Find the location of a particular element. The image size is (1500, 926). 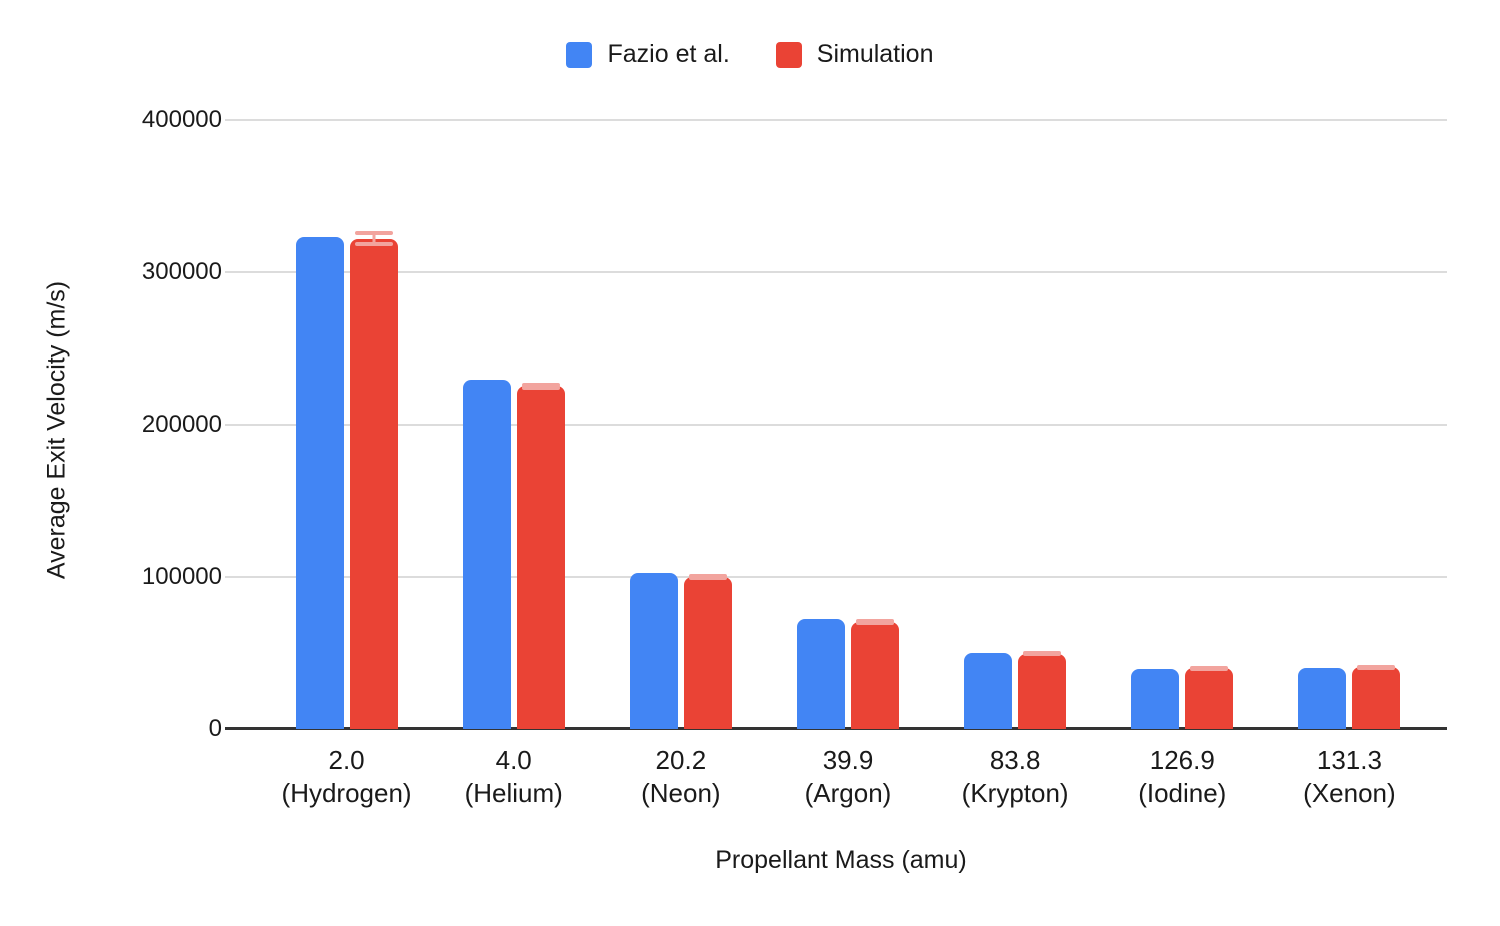

x-category-element: (Krypton) is located at coordinates (1015, 793).